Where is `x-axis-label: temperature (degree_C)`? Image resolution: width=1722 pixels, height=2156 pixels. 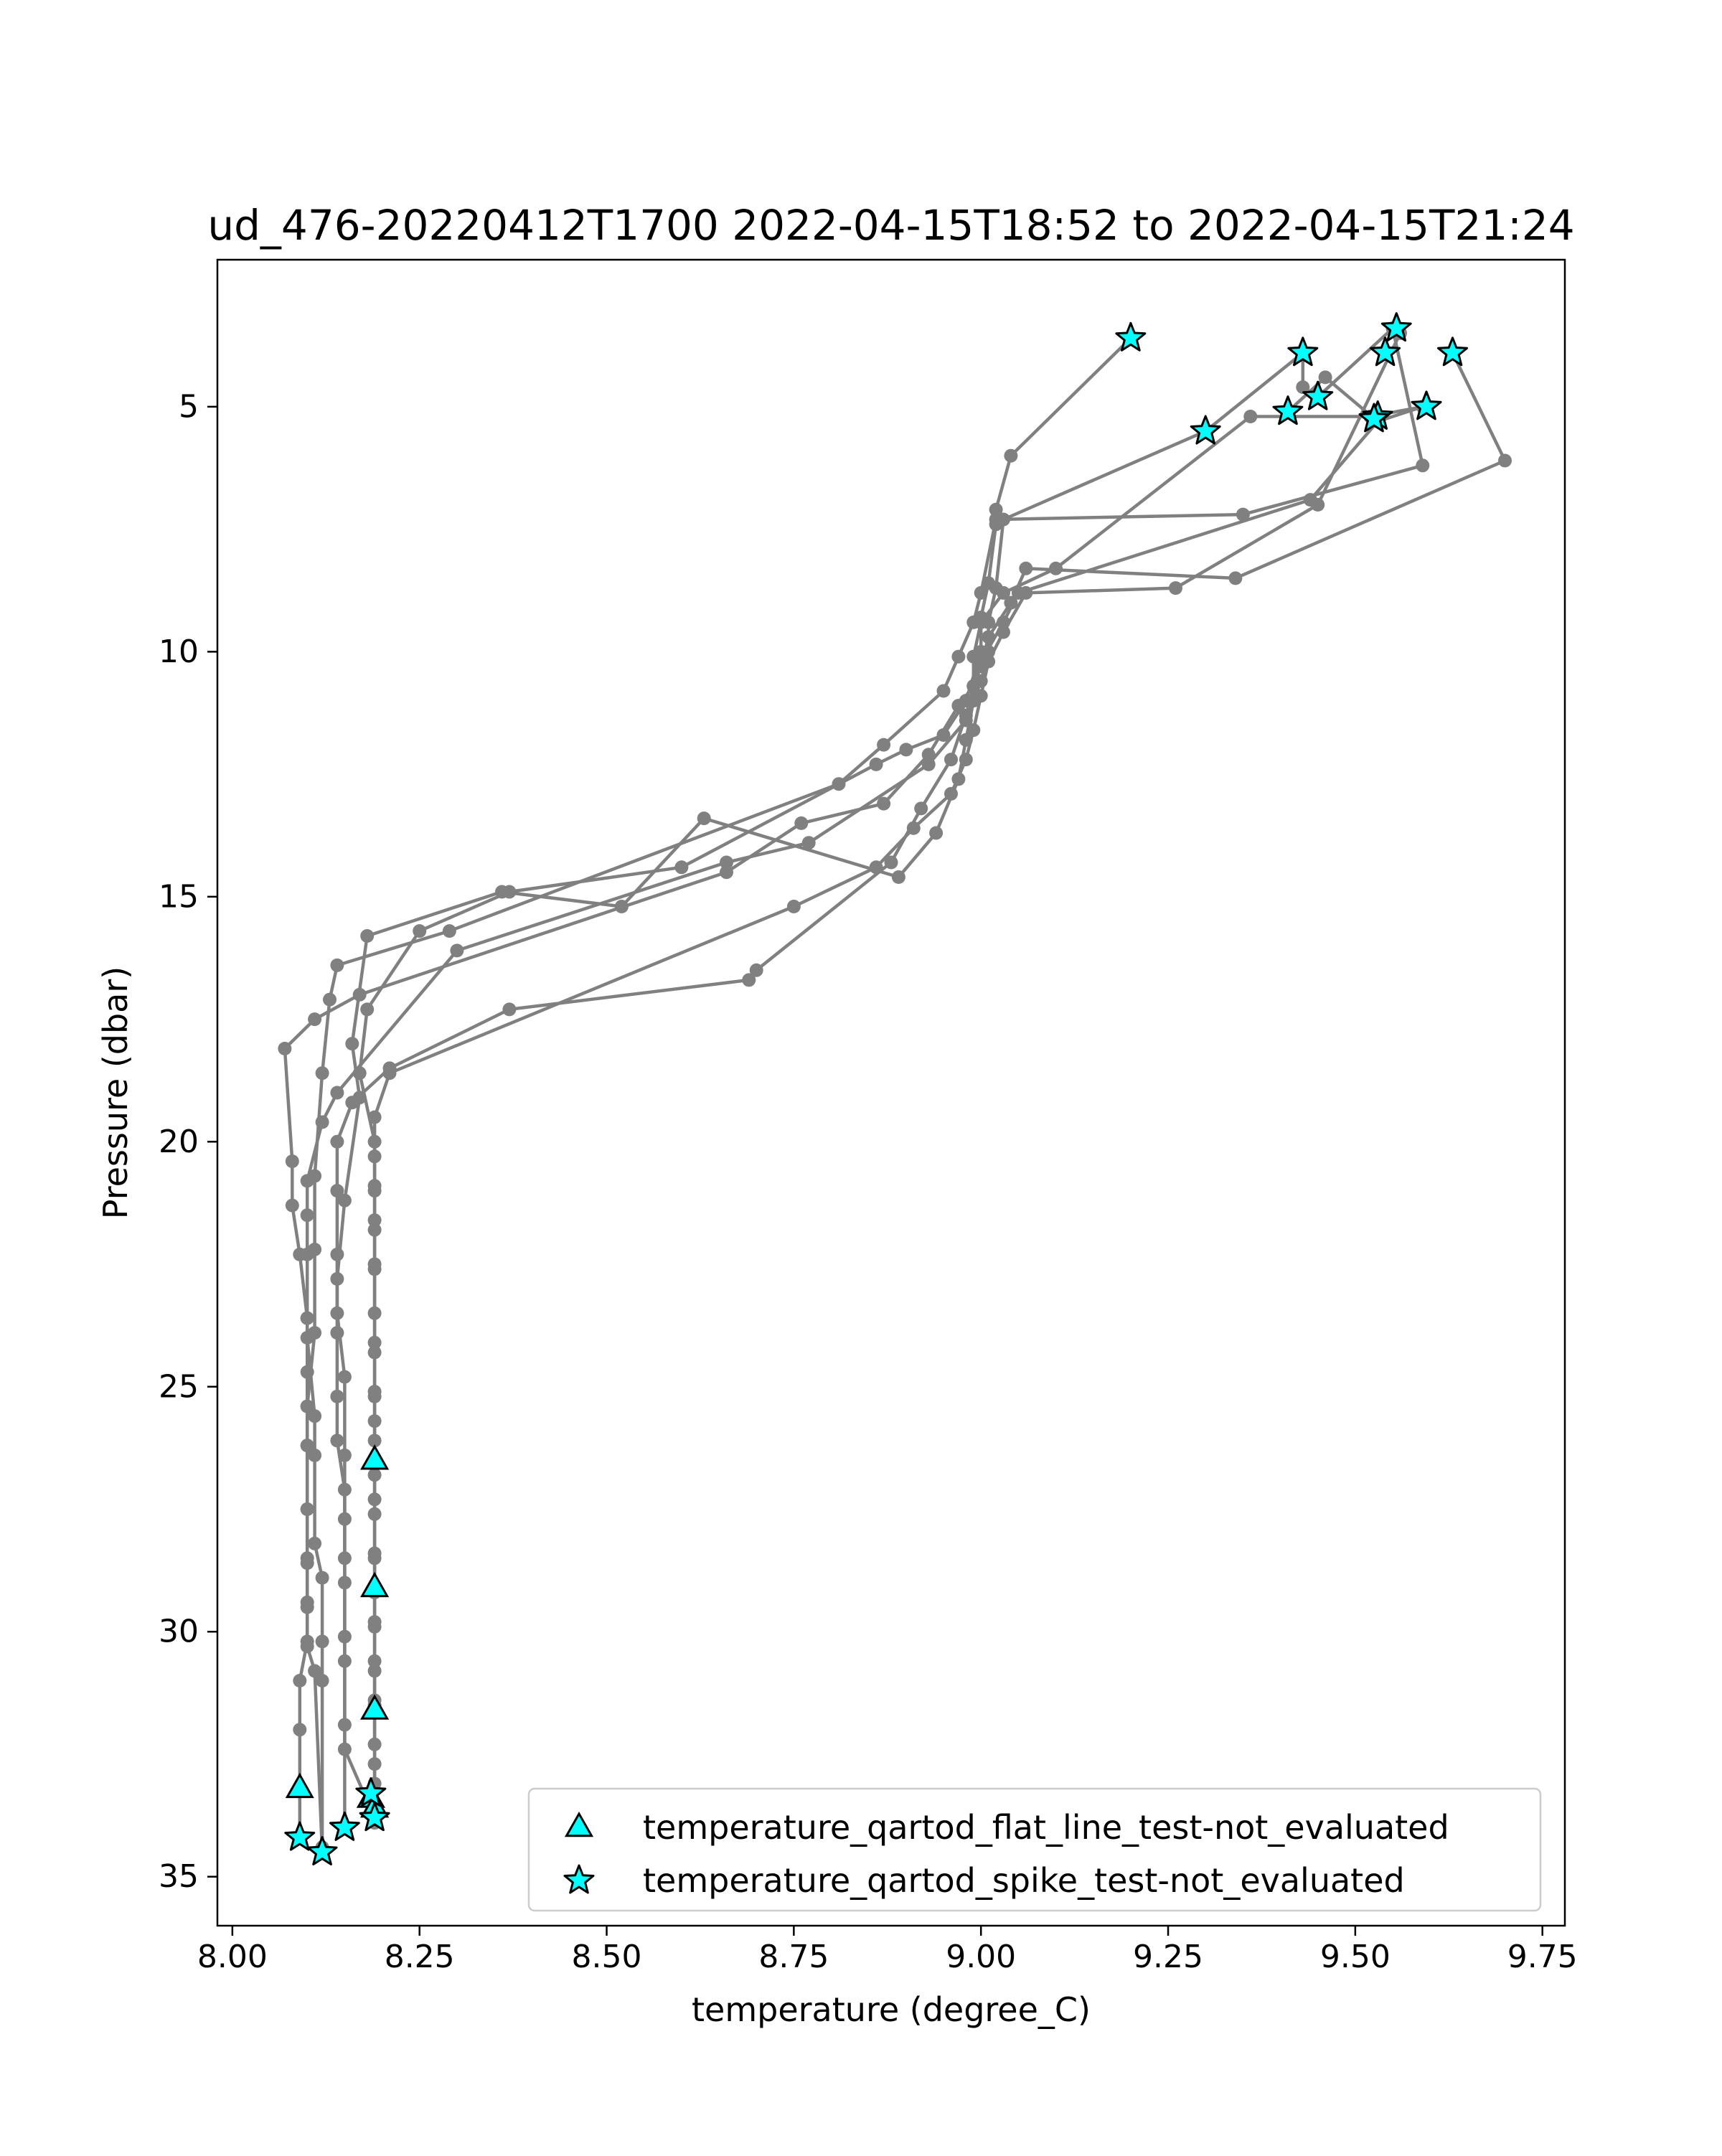 x-axis-label: temperature (degree_C) is located at coordinates (892, 2010).